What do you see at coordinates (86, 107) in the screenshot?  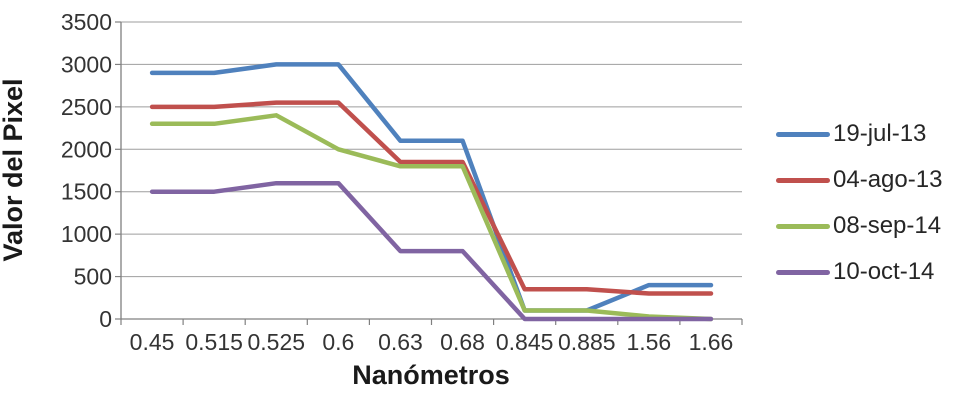 I see `y-tick-label: 2500` at bounding box center [86, 107].